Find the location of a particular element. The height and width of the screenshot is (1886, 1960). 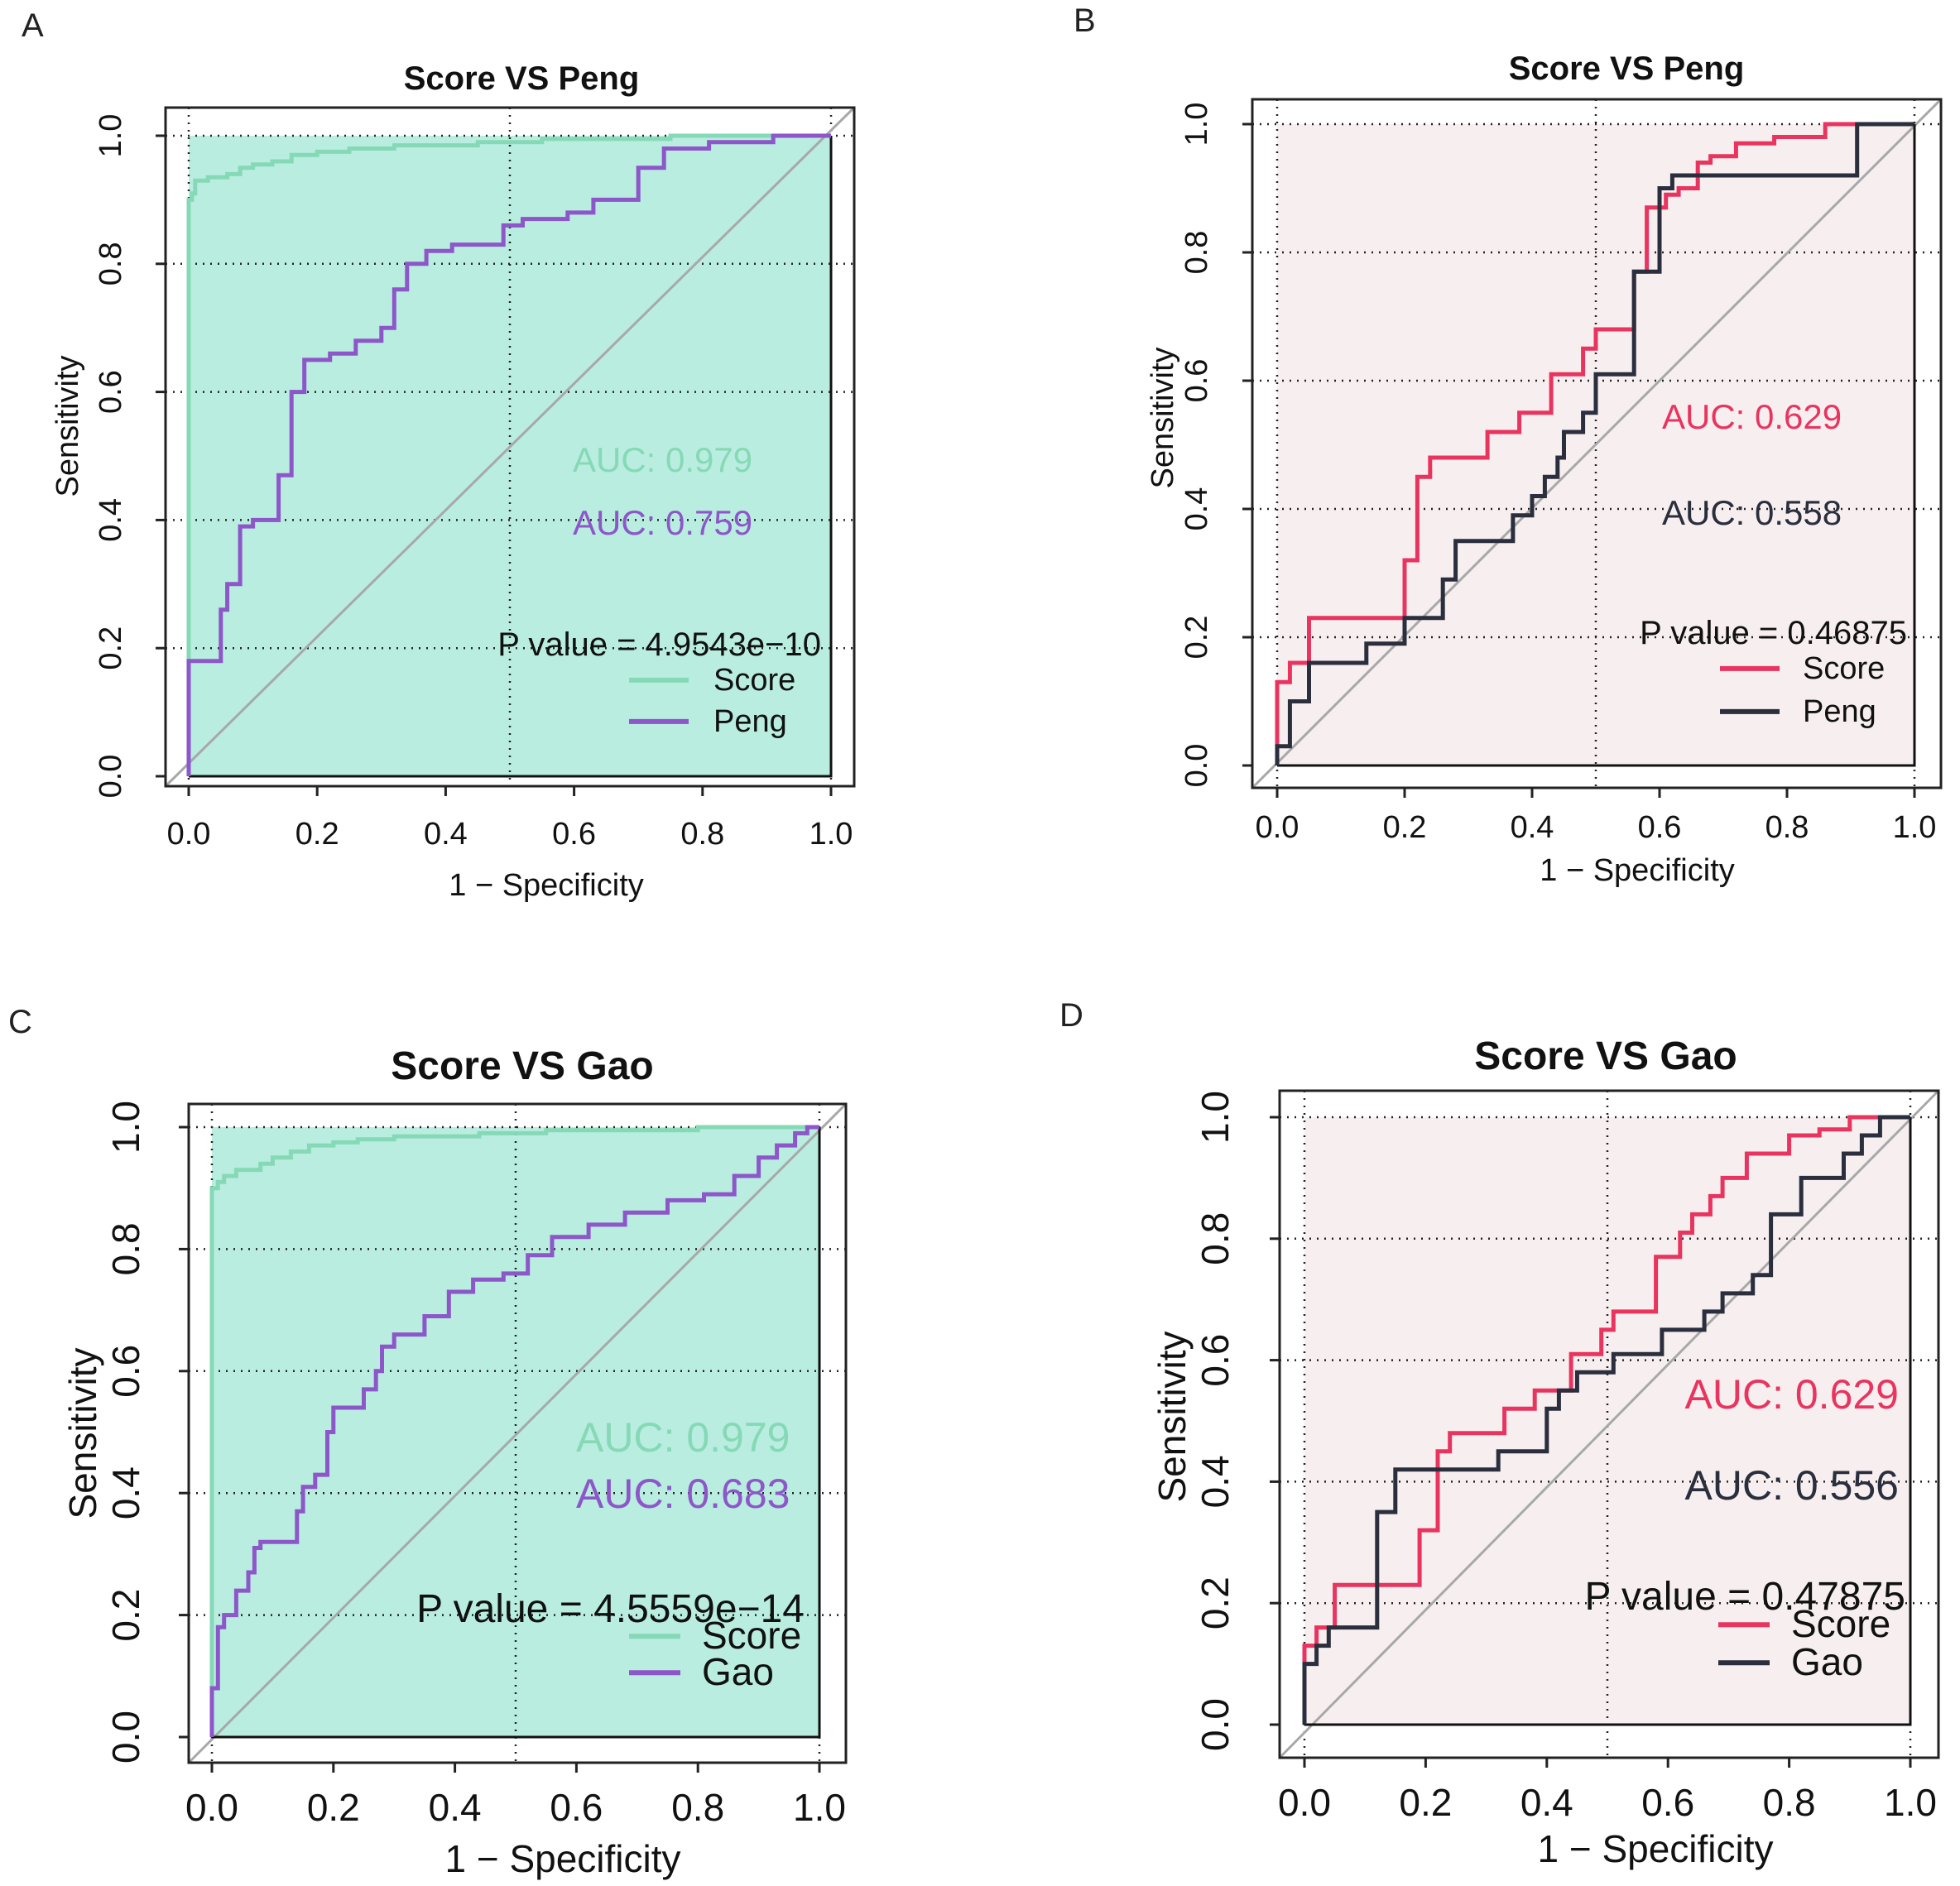

panel-label: A is located at coordinates (33, 25).